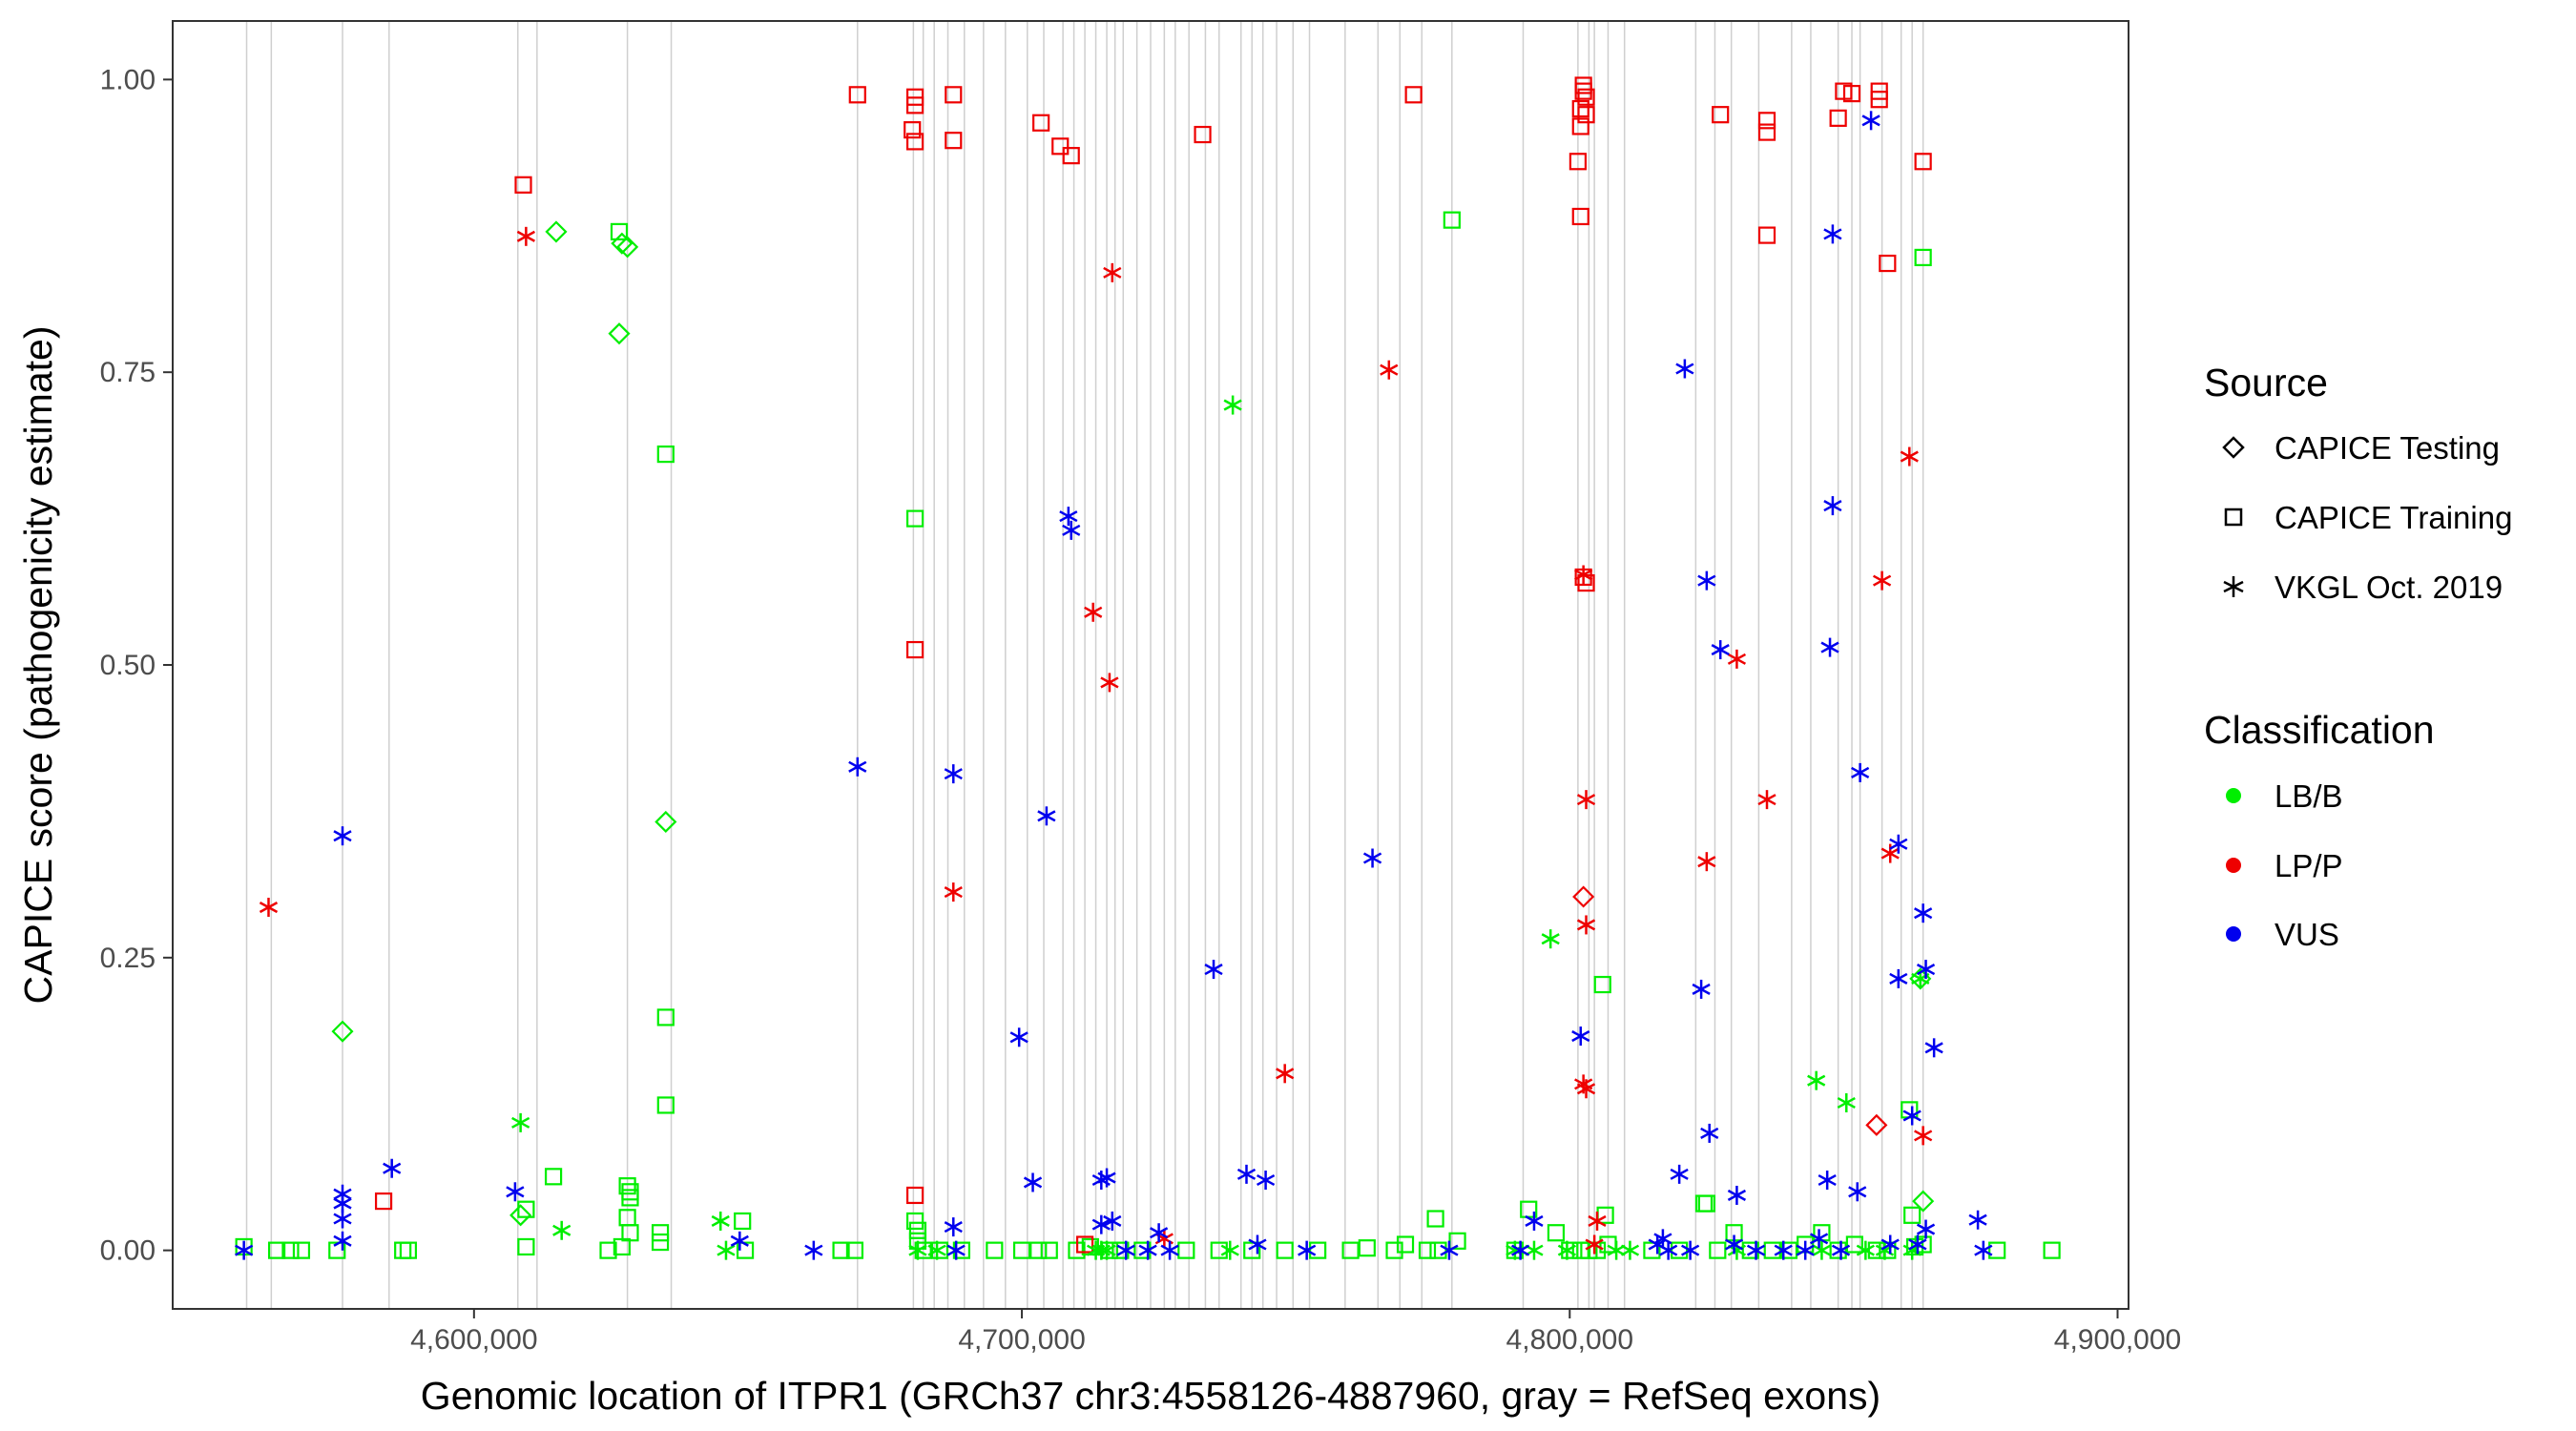 Image resolution: width=2576 pixels, height=1431 pixels. I want to click on legend-label-capice-testing: CAPICE Testing, so click(2387, 448).